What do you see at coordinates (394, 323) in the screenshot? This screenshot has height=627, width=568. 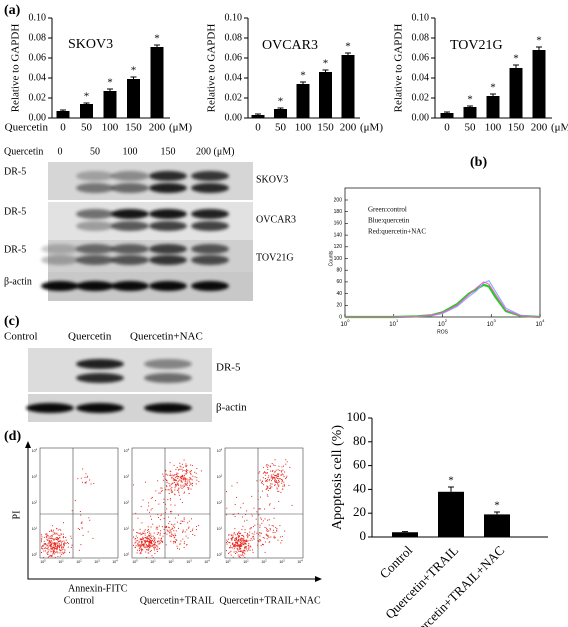 I see `x-tick-label: 101` at bounding box center [394, 323].